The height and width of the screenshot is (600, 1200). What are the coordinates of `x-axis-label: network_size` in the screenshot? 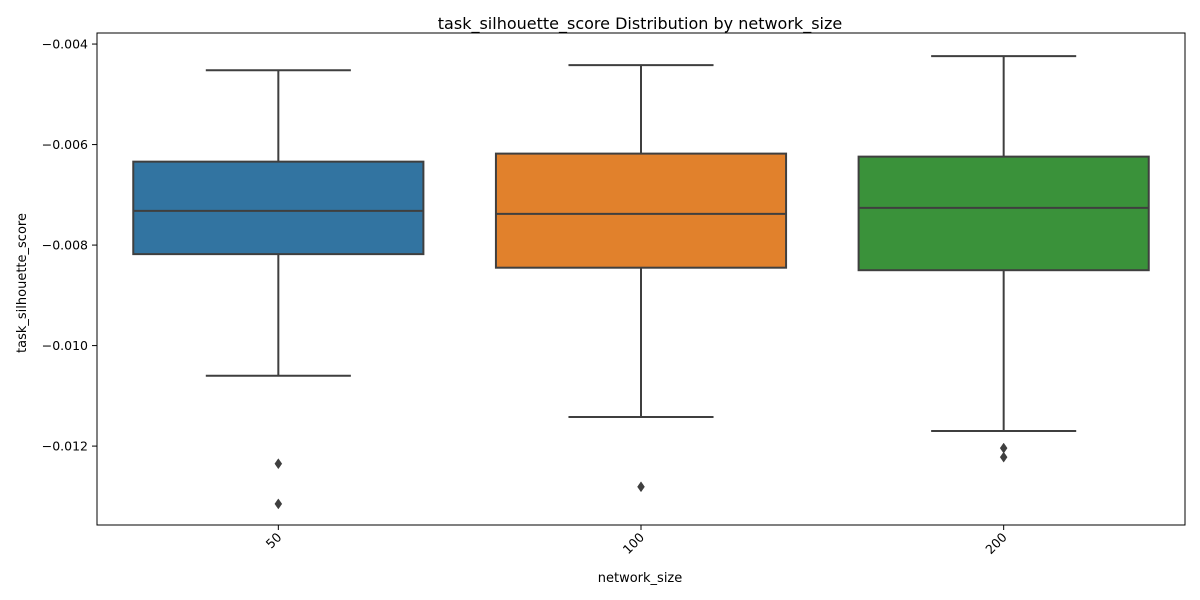 It's located at (640, 578).